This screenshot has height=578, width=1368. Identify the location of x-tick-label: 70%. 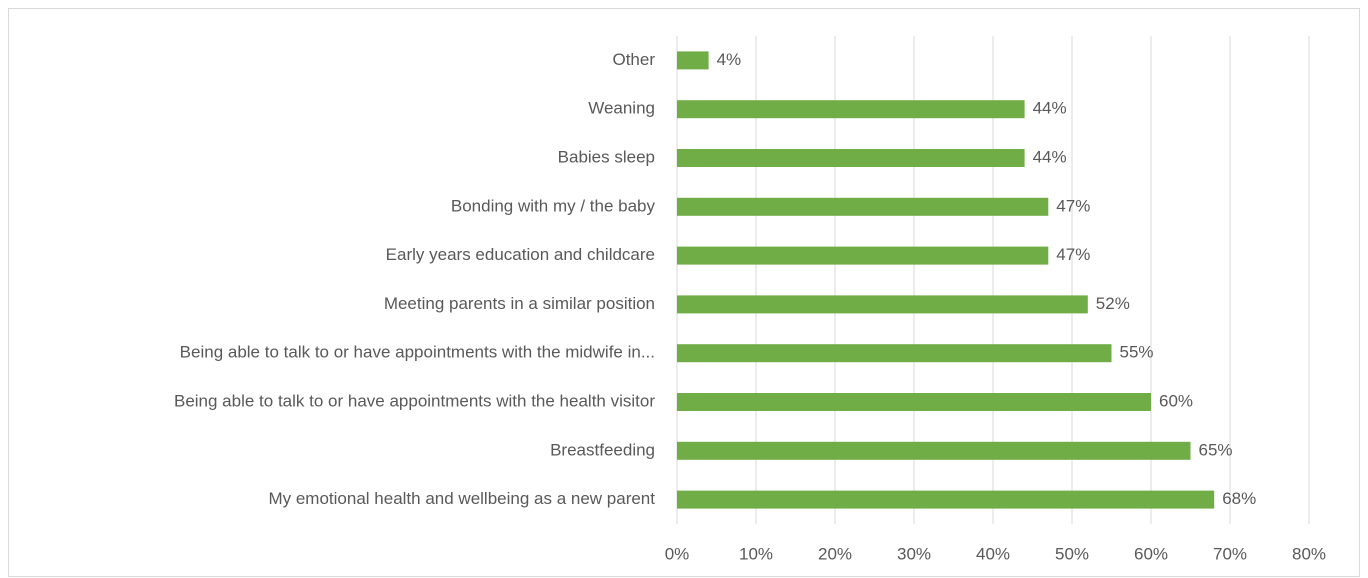
(1230, 553).